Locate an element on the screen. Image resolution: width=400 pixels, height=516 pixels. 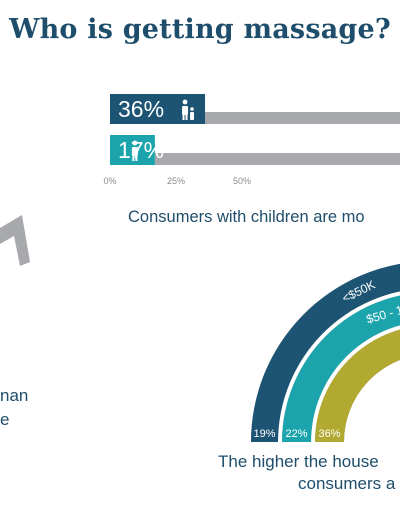
parent-child-icon is located at coordinates (188, 109).